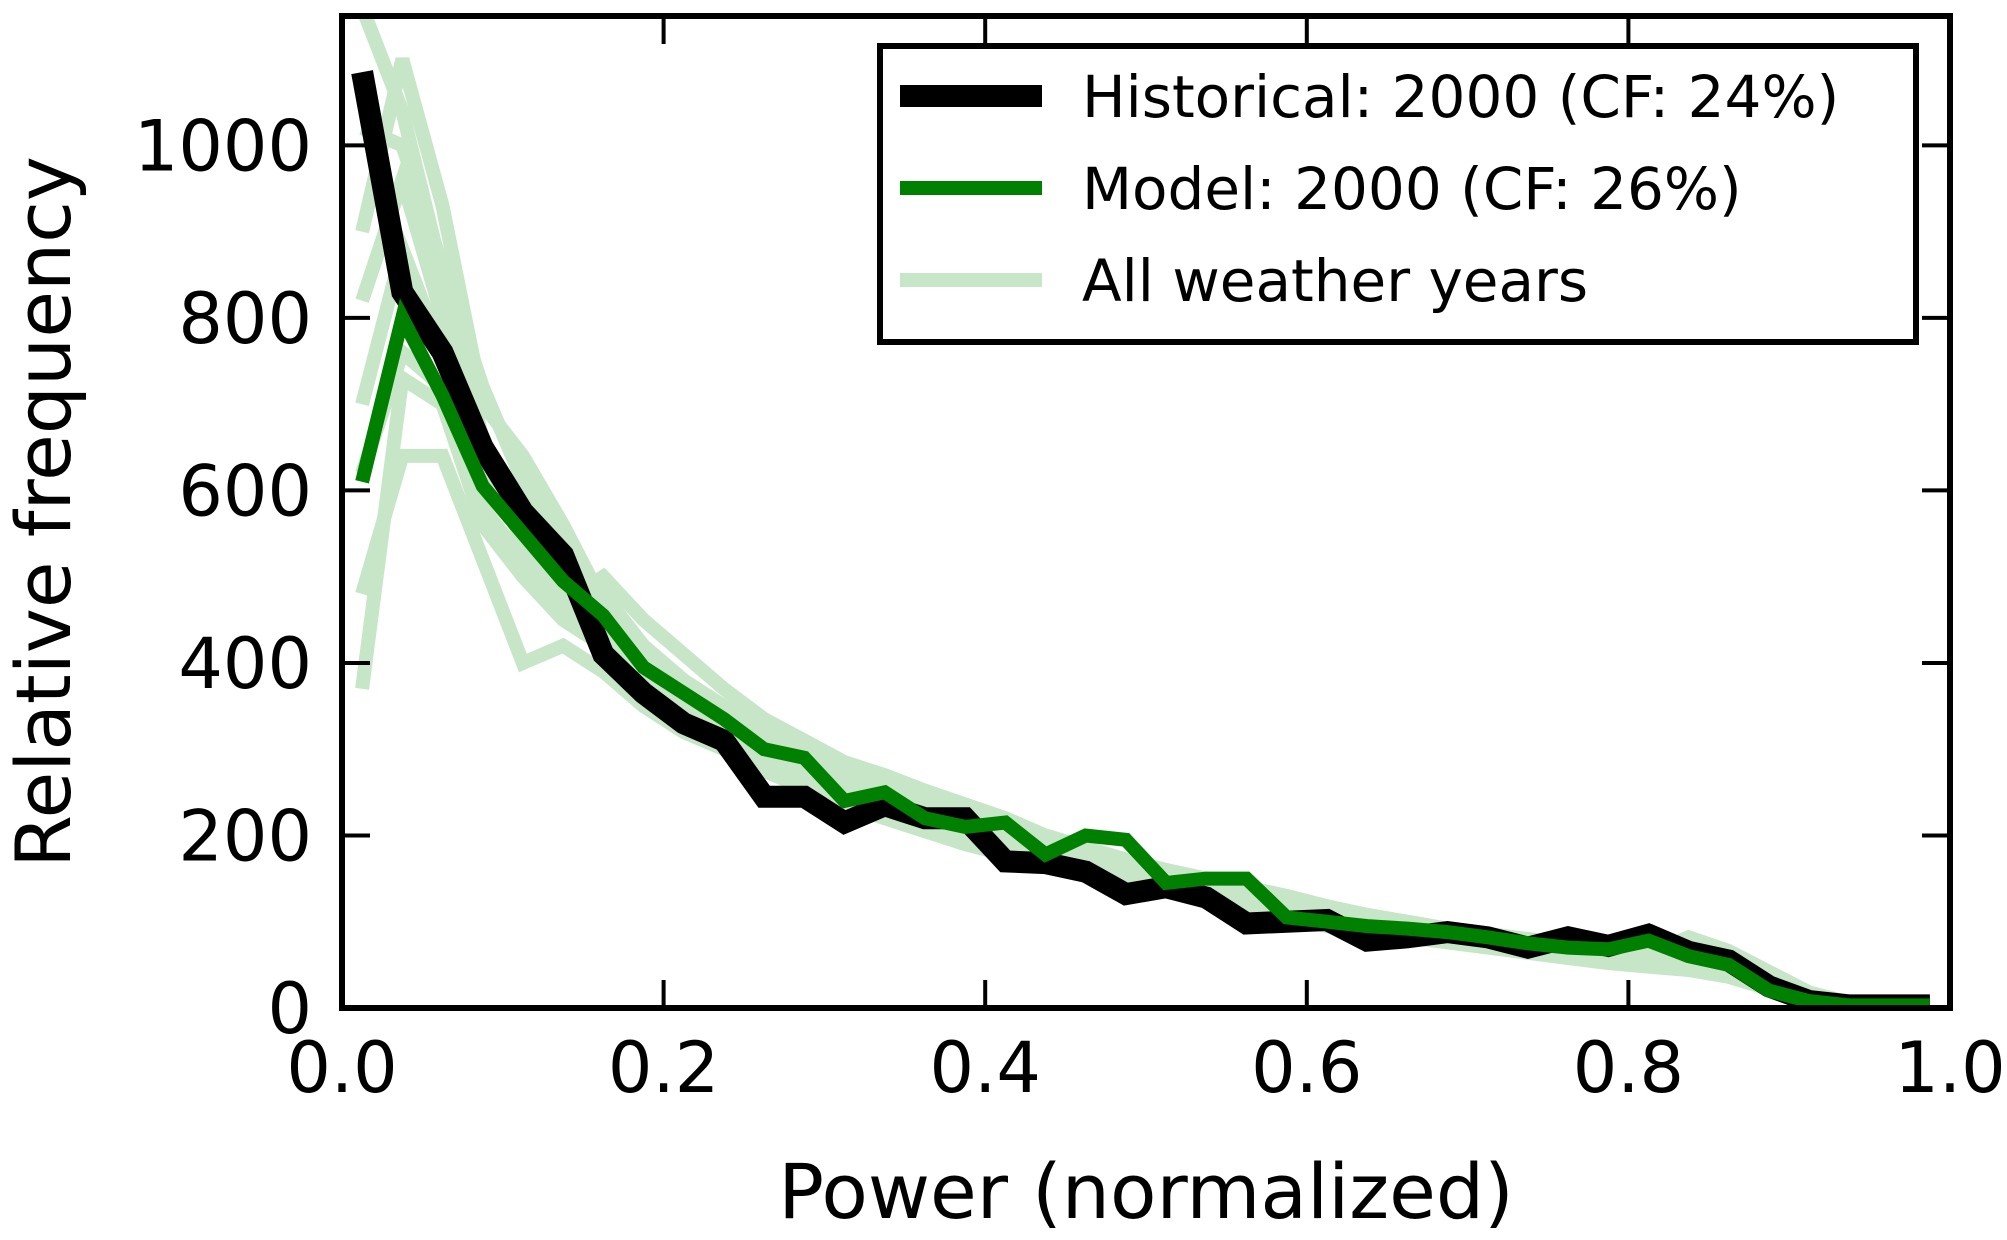  Describe the element at coordinates (341, 1068) in the screenshot. I see `x-tick-label: 0.0` at that location.